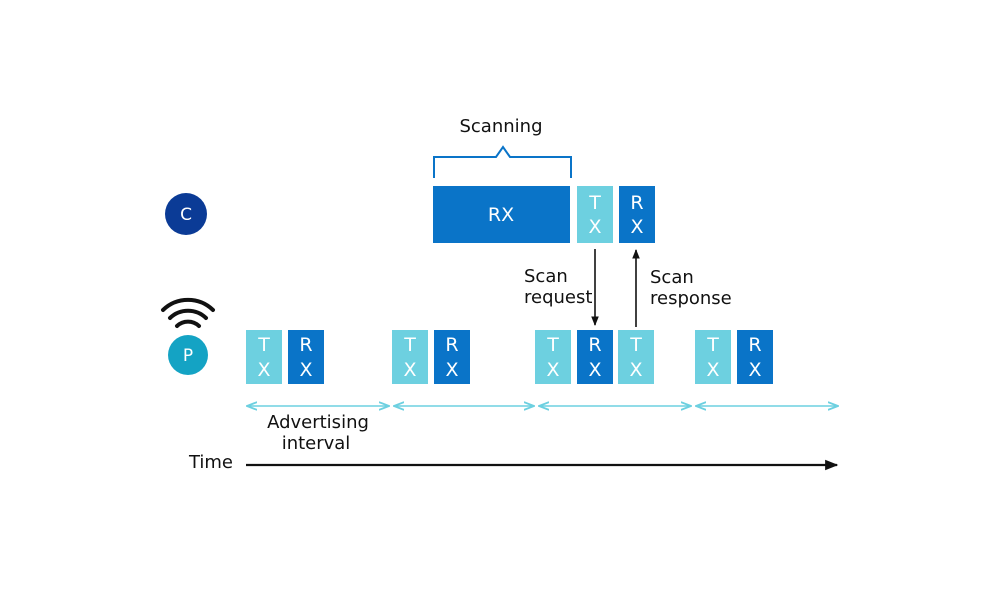 The height and width of the screenshot is (601, 1001). I want to click on adv4-tx-box, so click(713, 357).